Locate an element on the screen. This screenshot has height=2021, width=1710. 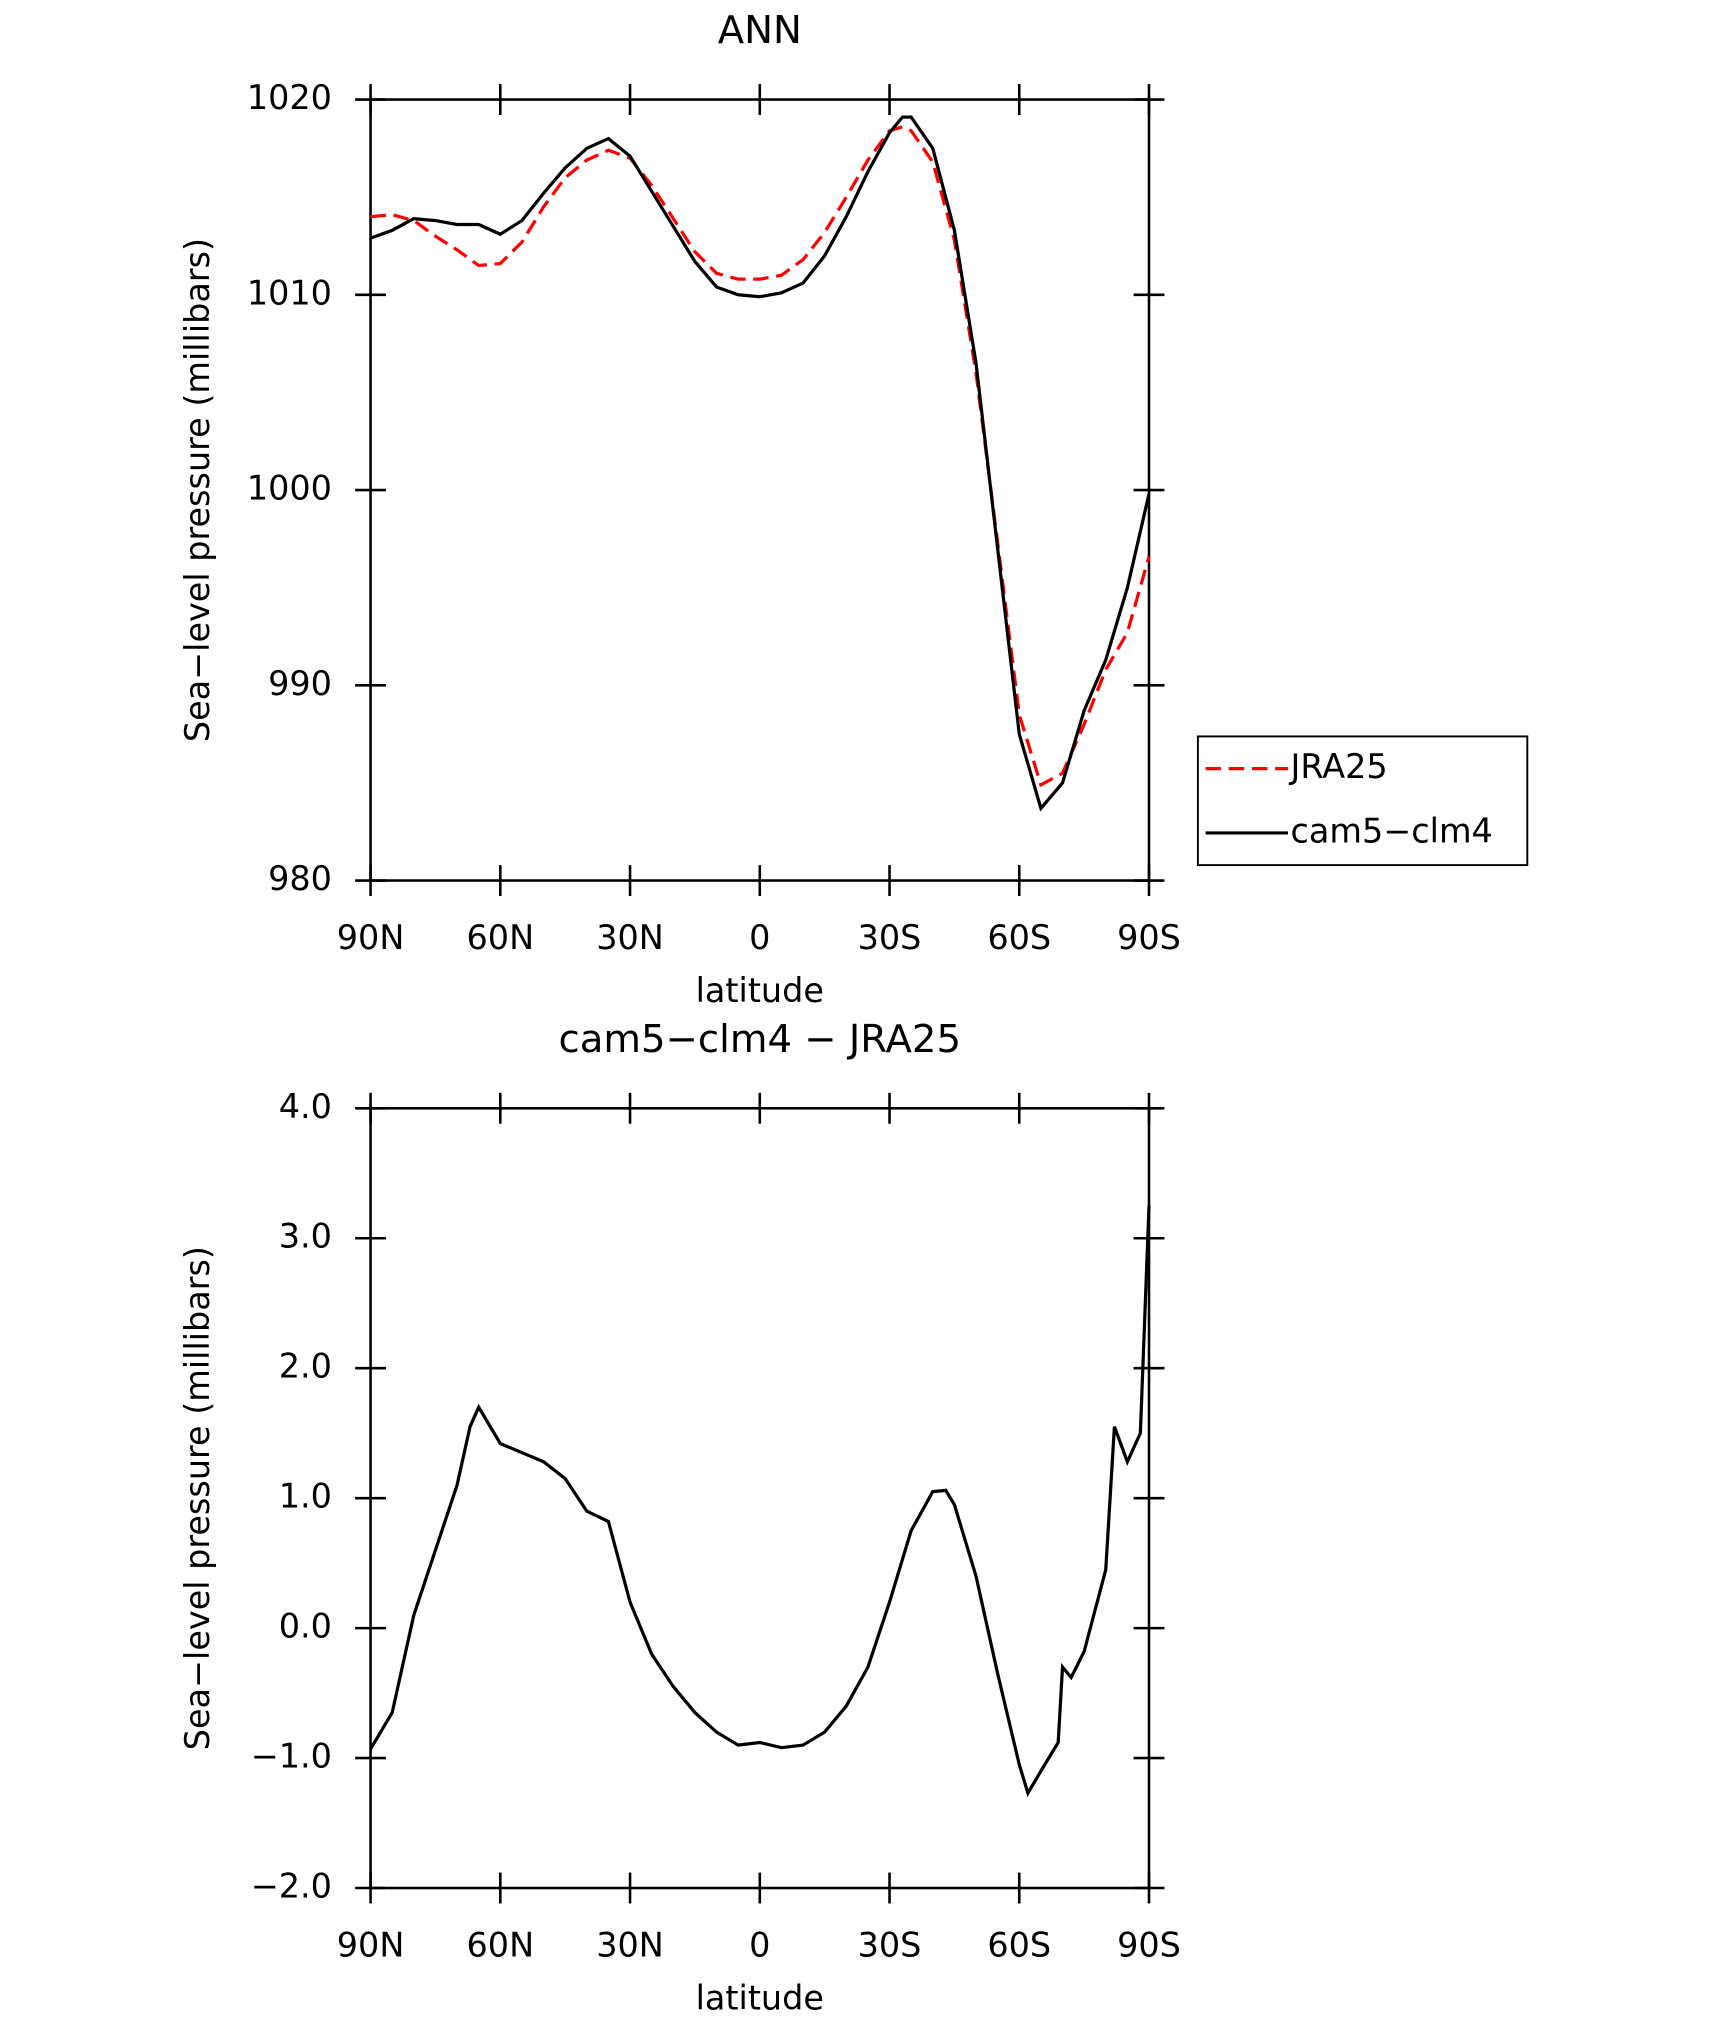
y-tick-label: 0.0 is located at coordinates (305, 1626).